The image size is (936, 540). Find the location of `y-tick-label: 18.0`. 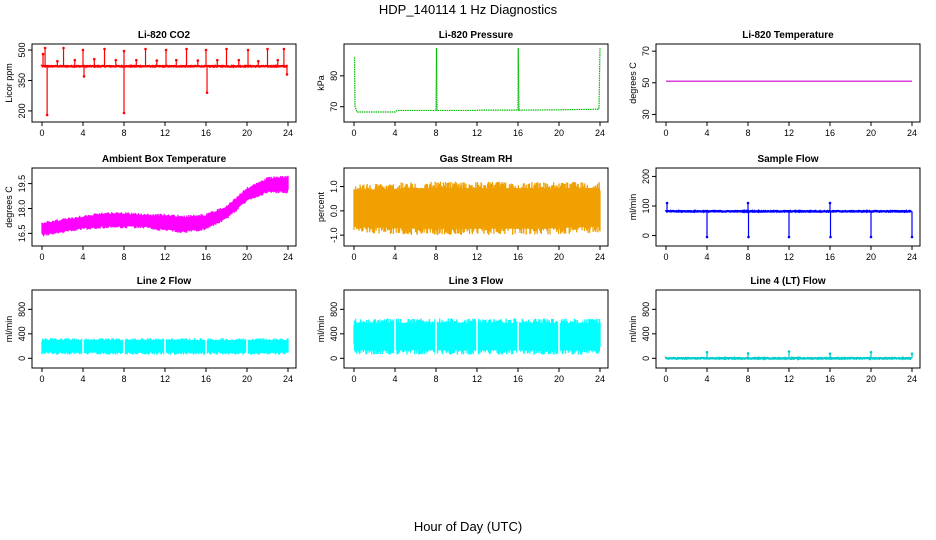

y-tick-label: 18.0 is located at coordinates (22, 209).